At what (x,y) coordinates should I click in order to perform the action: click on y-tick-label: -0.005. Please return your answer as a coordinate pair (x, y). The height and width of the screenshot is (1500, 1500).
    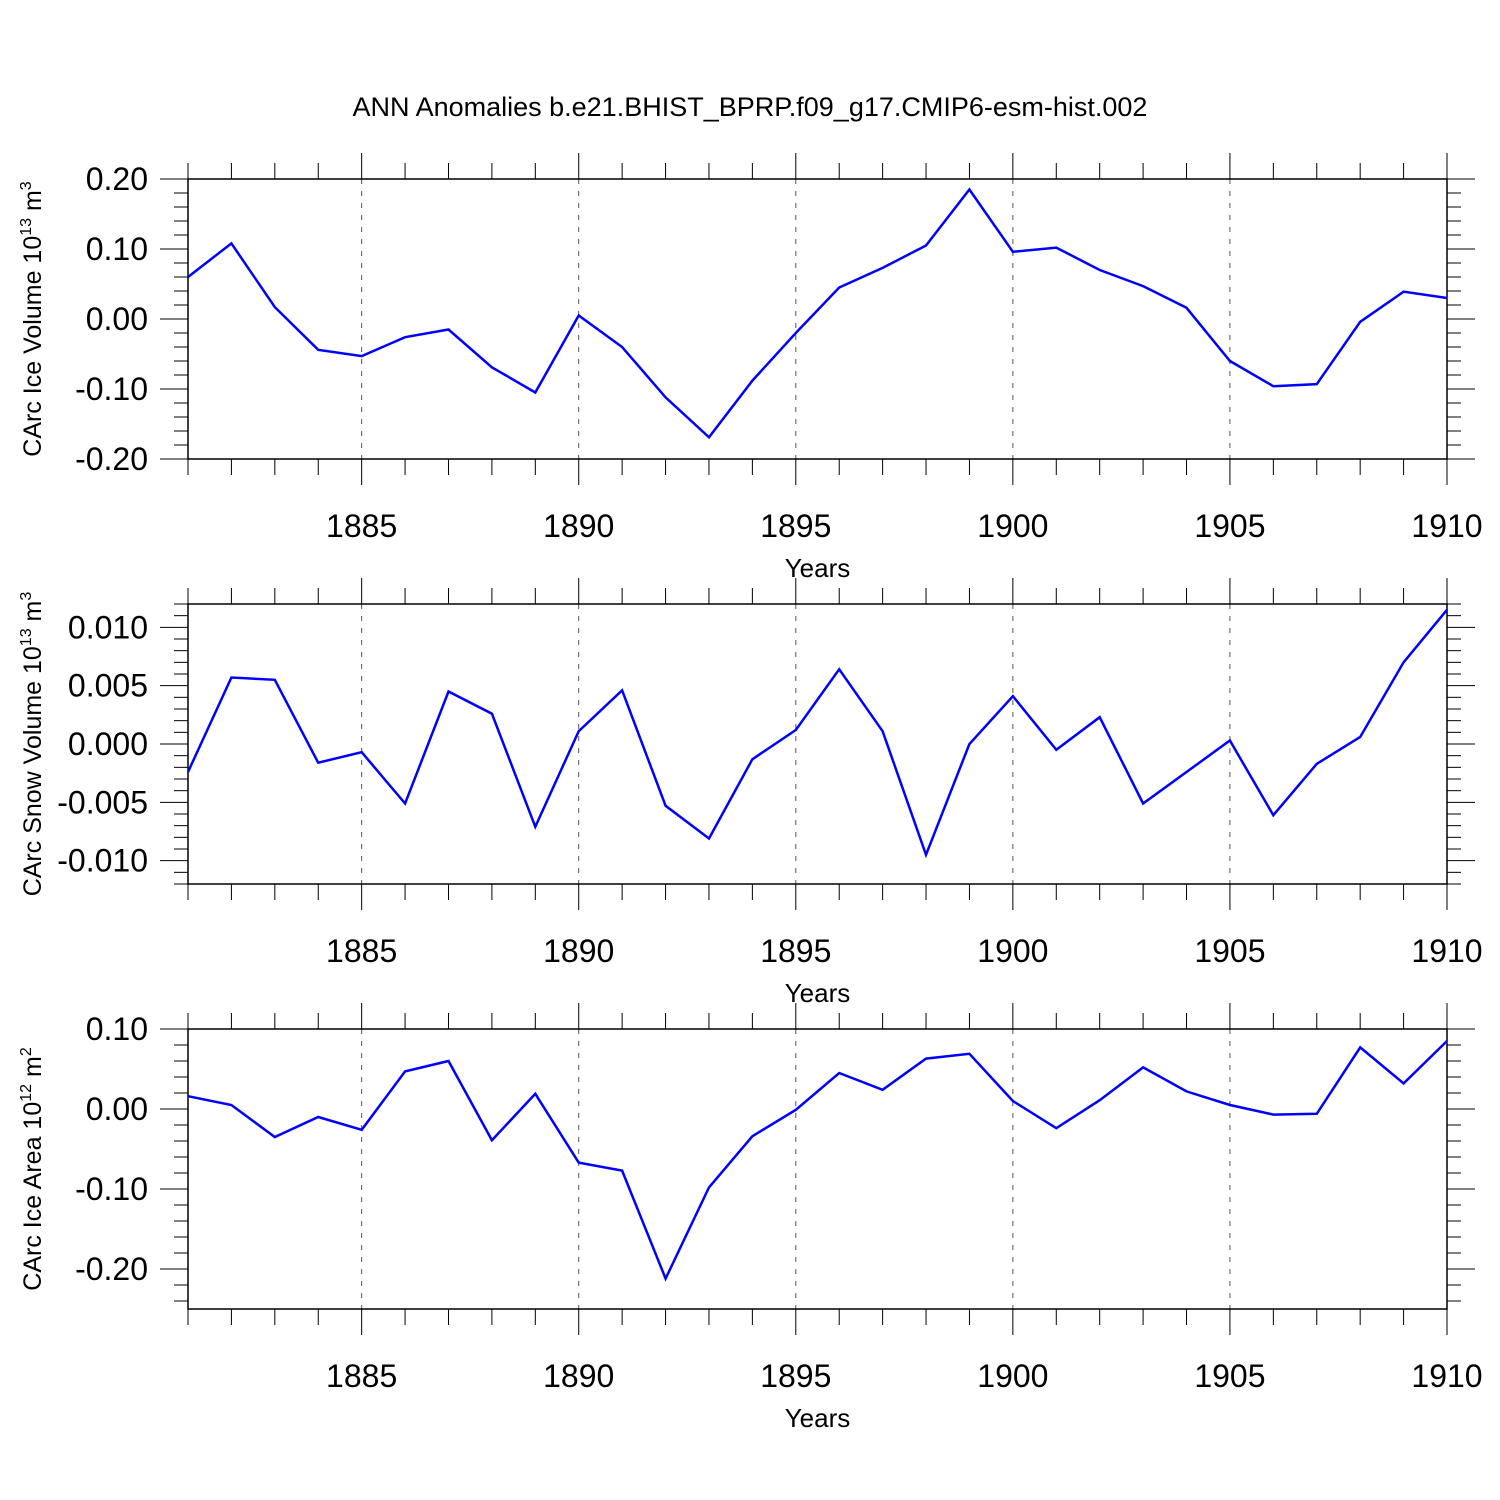
    Looking at the image, I should click on (102, 802).